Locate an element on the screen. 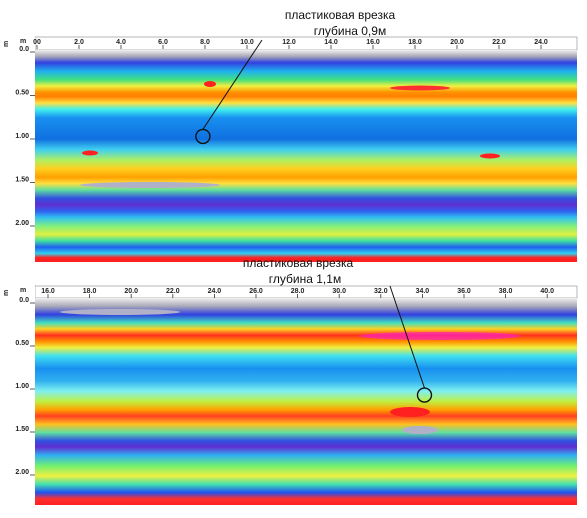 The height and width of the screenshot is (518, 587). x-tick-label: 40.0 is located at coordinates (547, 291).